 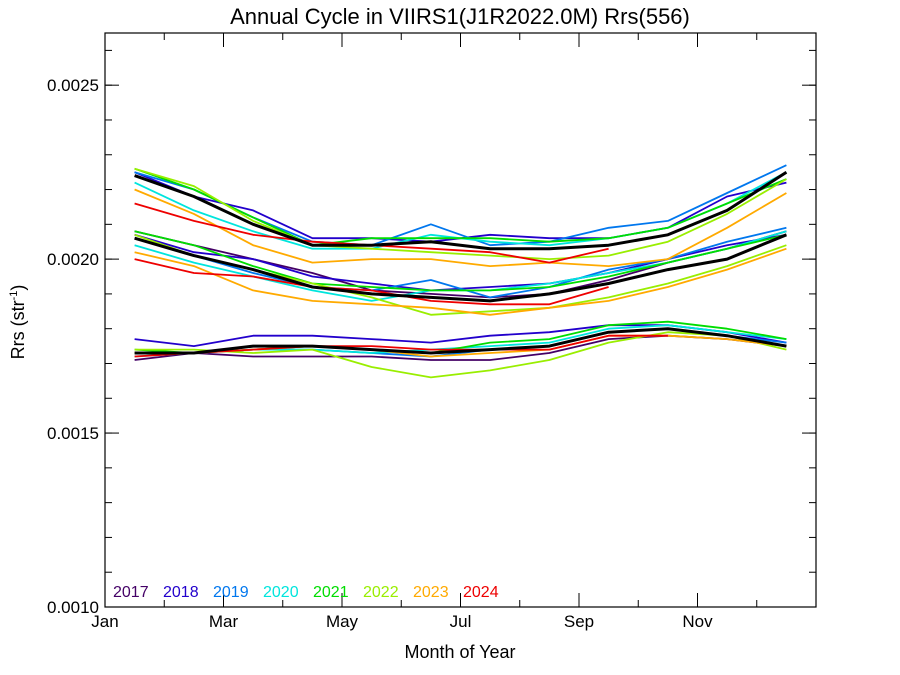 What do you see at coordinates (381, 592) in the screenshot?
I see `legend-item-2022: 2022` at bounding box center [381, 592].